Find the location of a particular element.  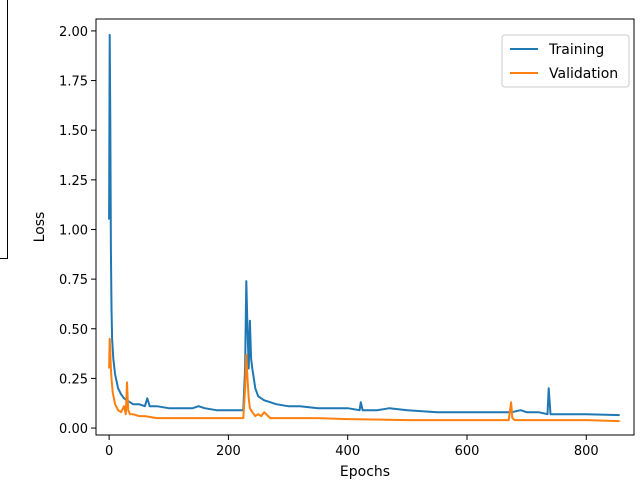

stray-frame-edge is located at coordinates (4, 129).